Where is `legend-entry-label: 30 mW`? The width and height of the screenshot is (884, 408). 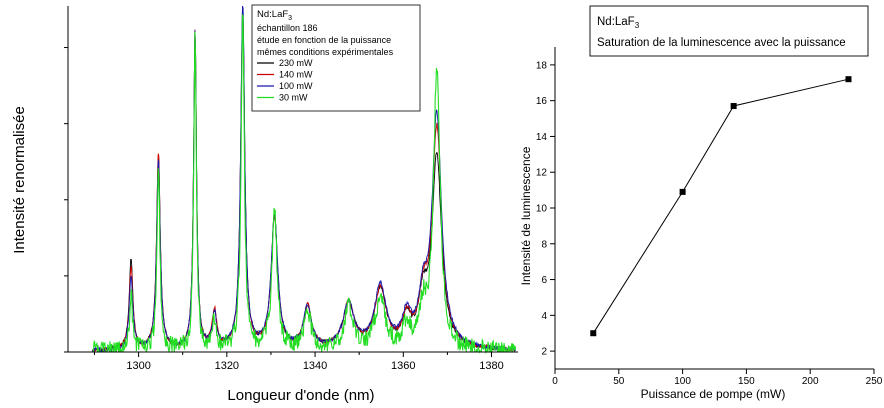 legend-entry-label: 30 mW is located at coordinates (293, 98).